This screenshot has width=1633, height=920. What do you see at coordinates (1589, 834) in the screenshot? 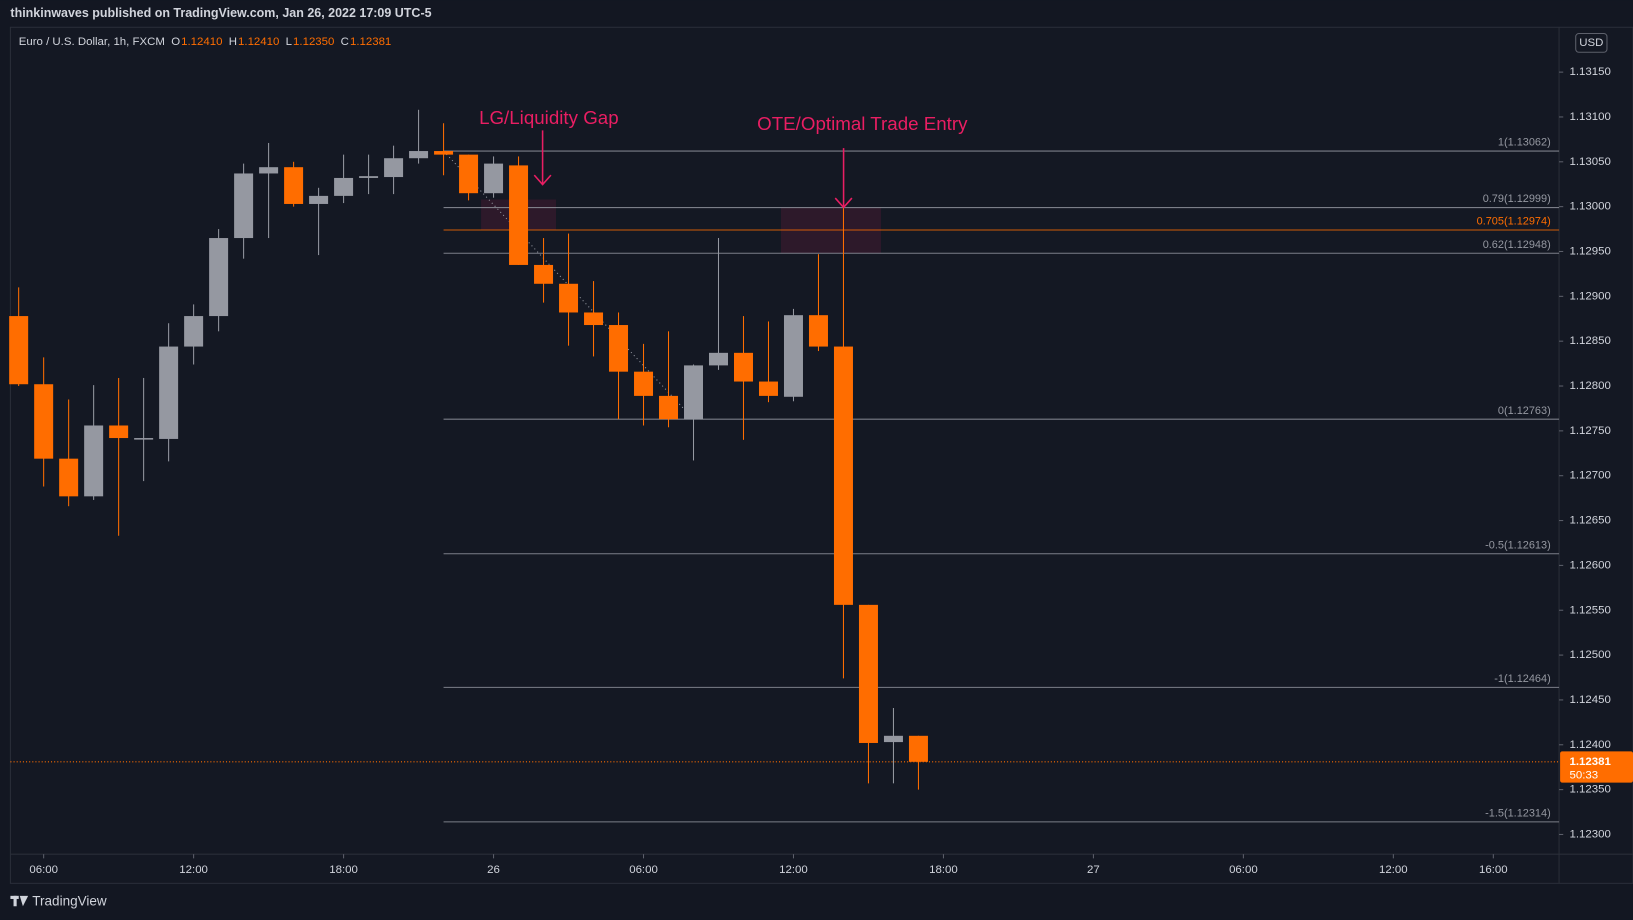
I see `y-tick-label: 1.12300` at bounding box center [1589, 834].